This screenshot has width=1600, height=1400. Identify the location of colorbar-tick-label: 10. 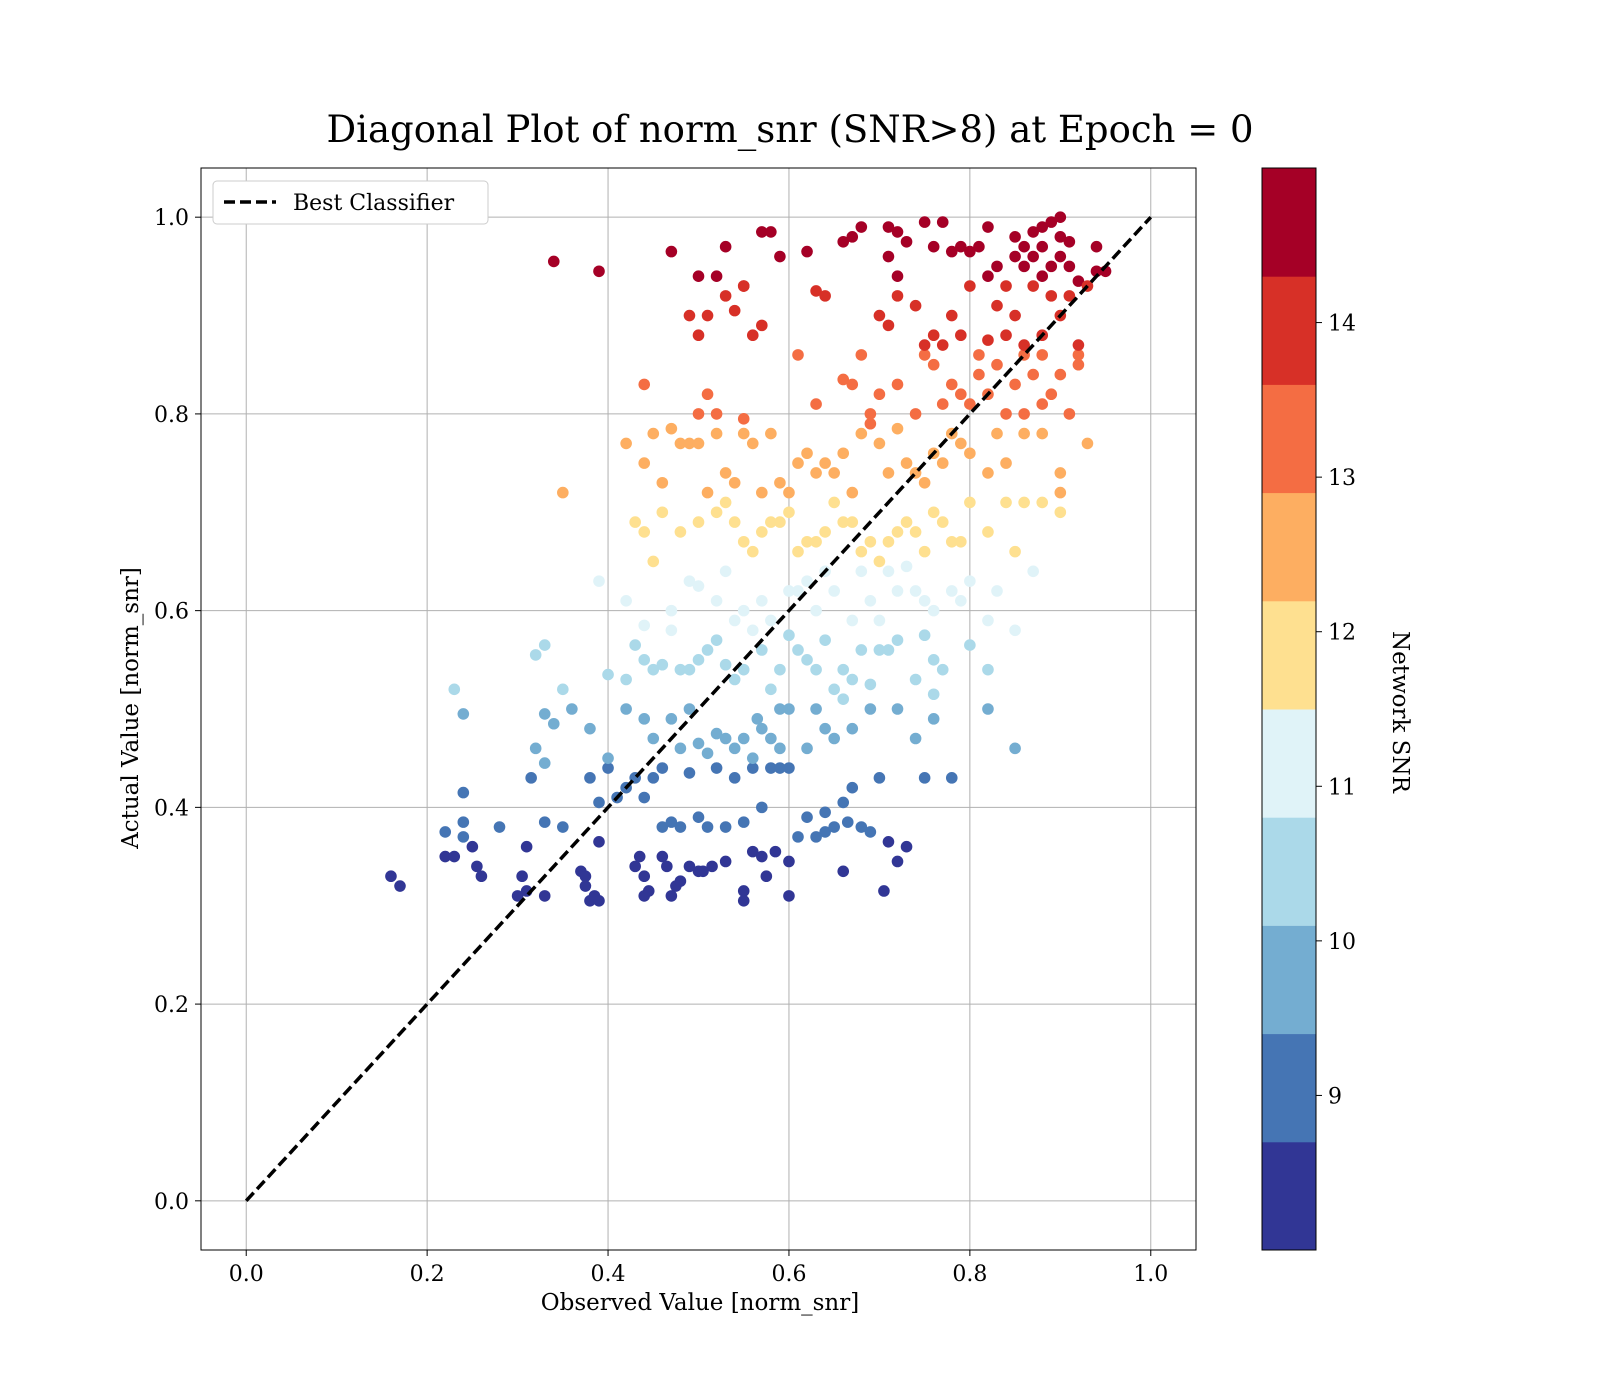
(1342, 942).